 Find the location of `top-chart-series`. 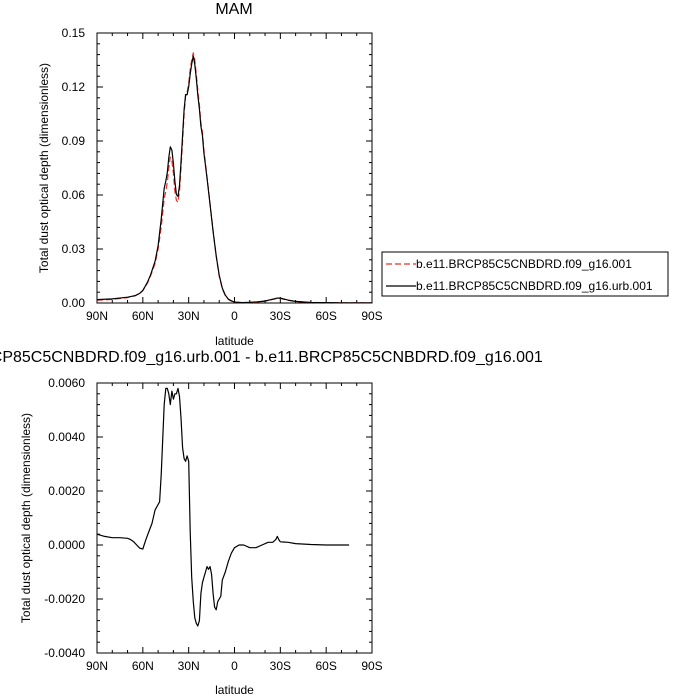

top-chart-series is located at coordinates (234, 178).